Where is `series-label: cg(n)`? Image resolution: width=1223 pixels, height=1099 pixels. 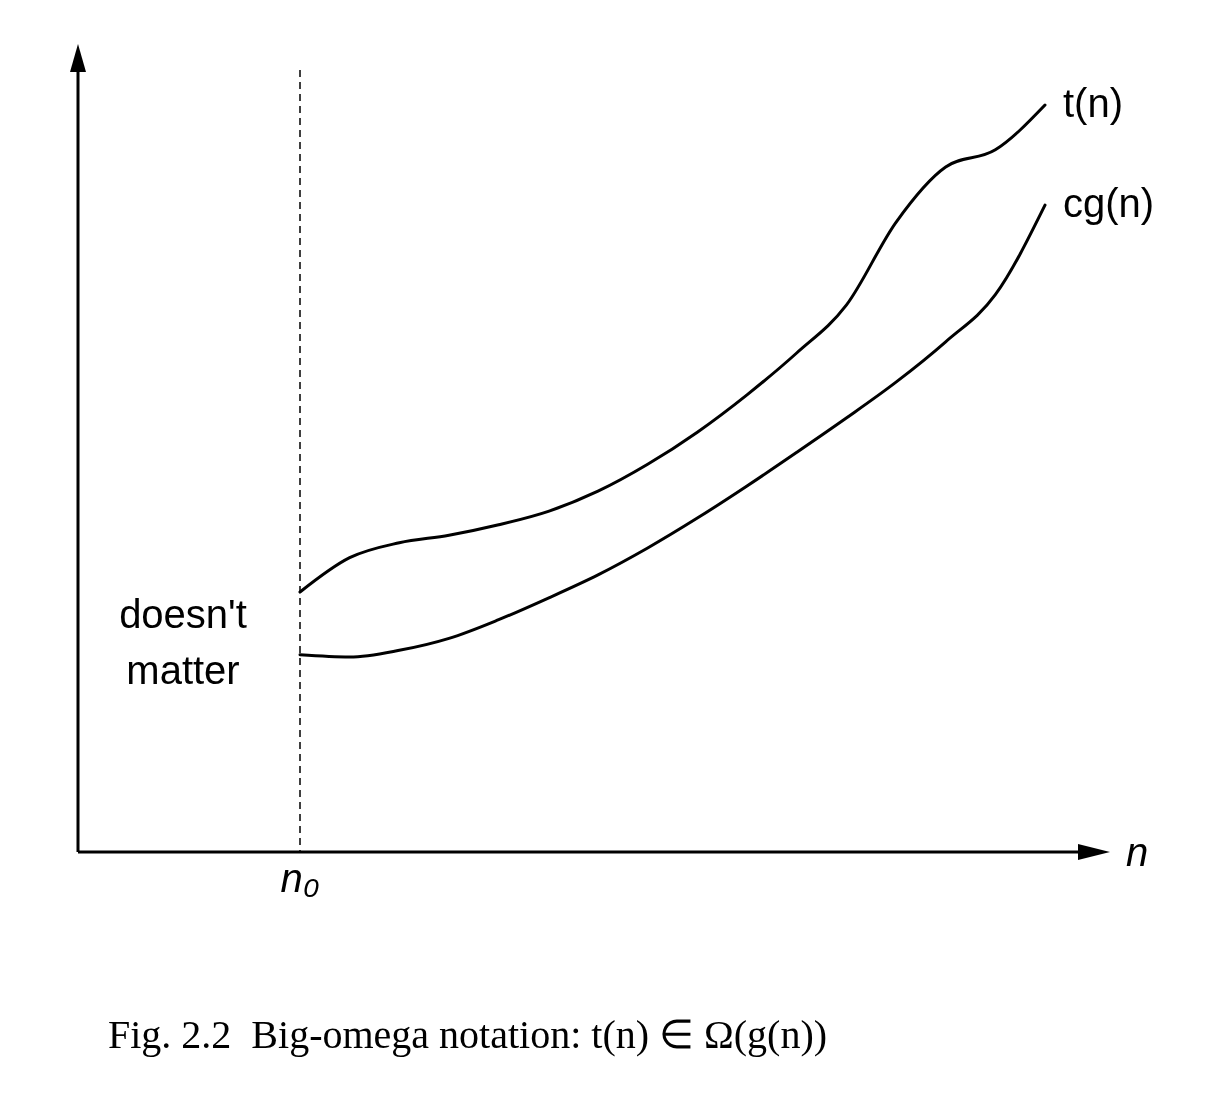 series-label: cg(n) is located at coordinates (1109, 203).